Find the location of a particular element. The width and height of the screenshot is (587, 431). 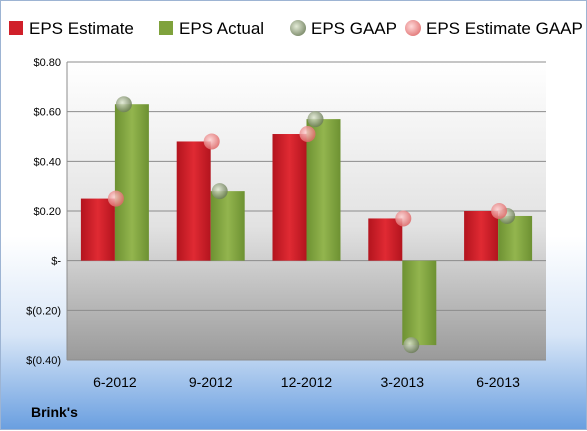

y-tick-label: $0.80 is located at coordinates (47, 63).